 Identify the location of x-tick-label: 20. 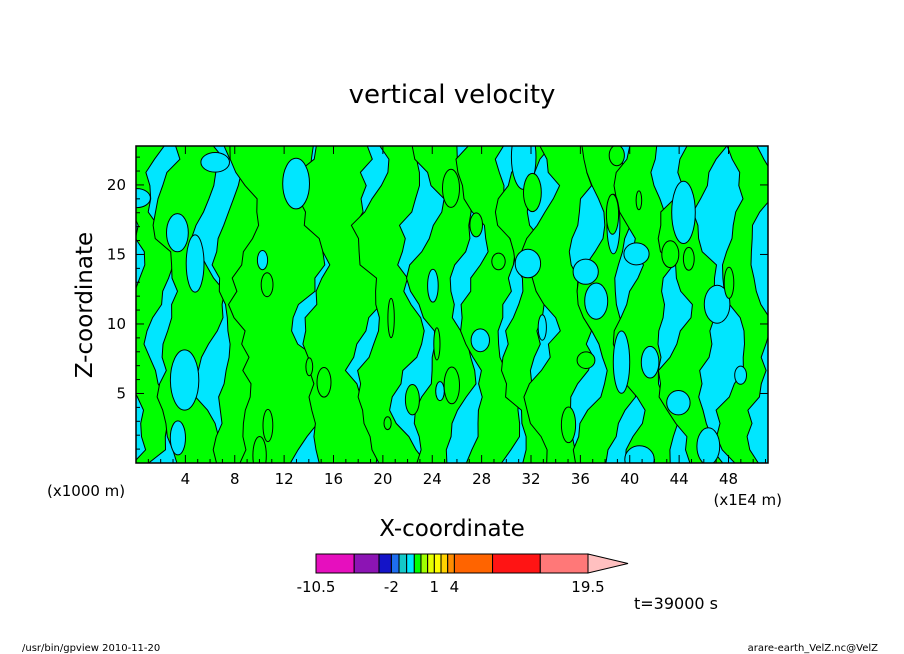
(382, 479).